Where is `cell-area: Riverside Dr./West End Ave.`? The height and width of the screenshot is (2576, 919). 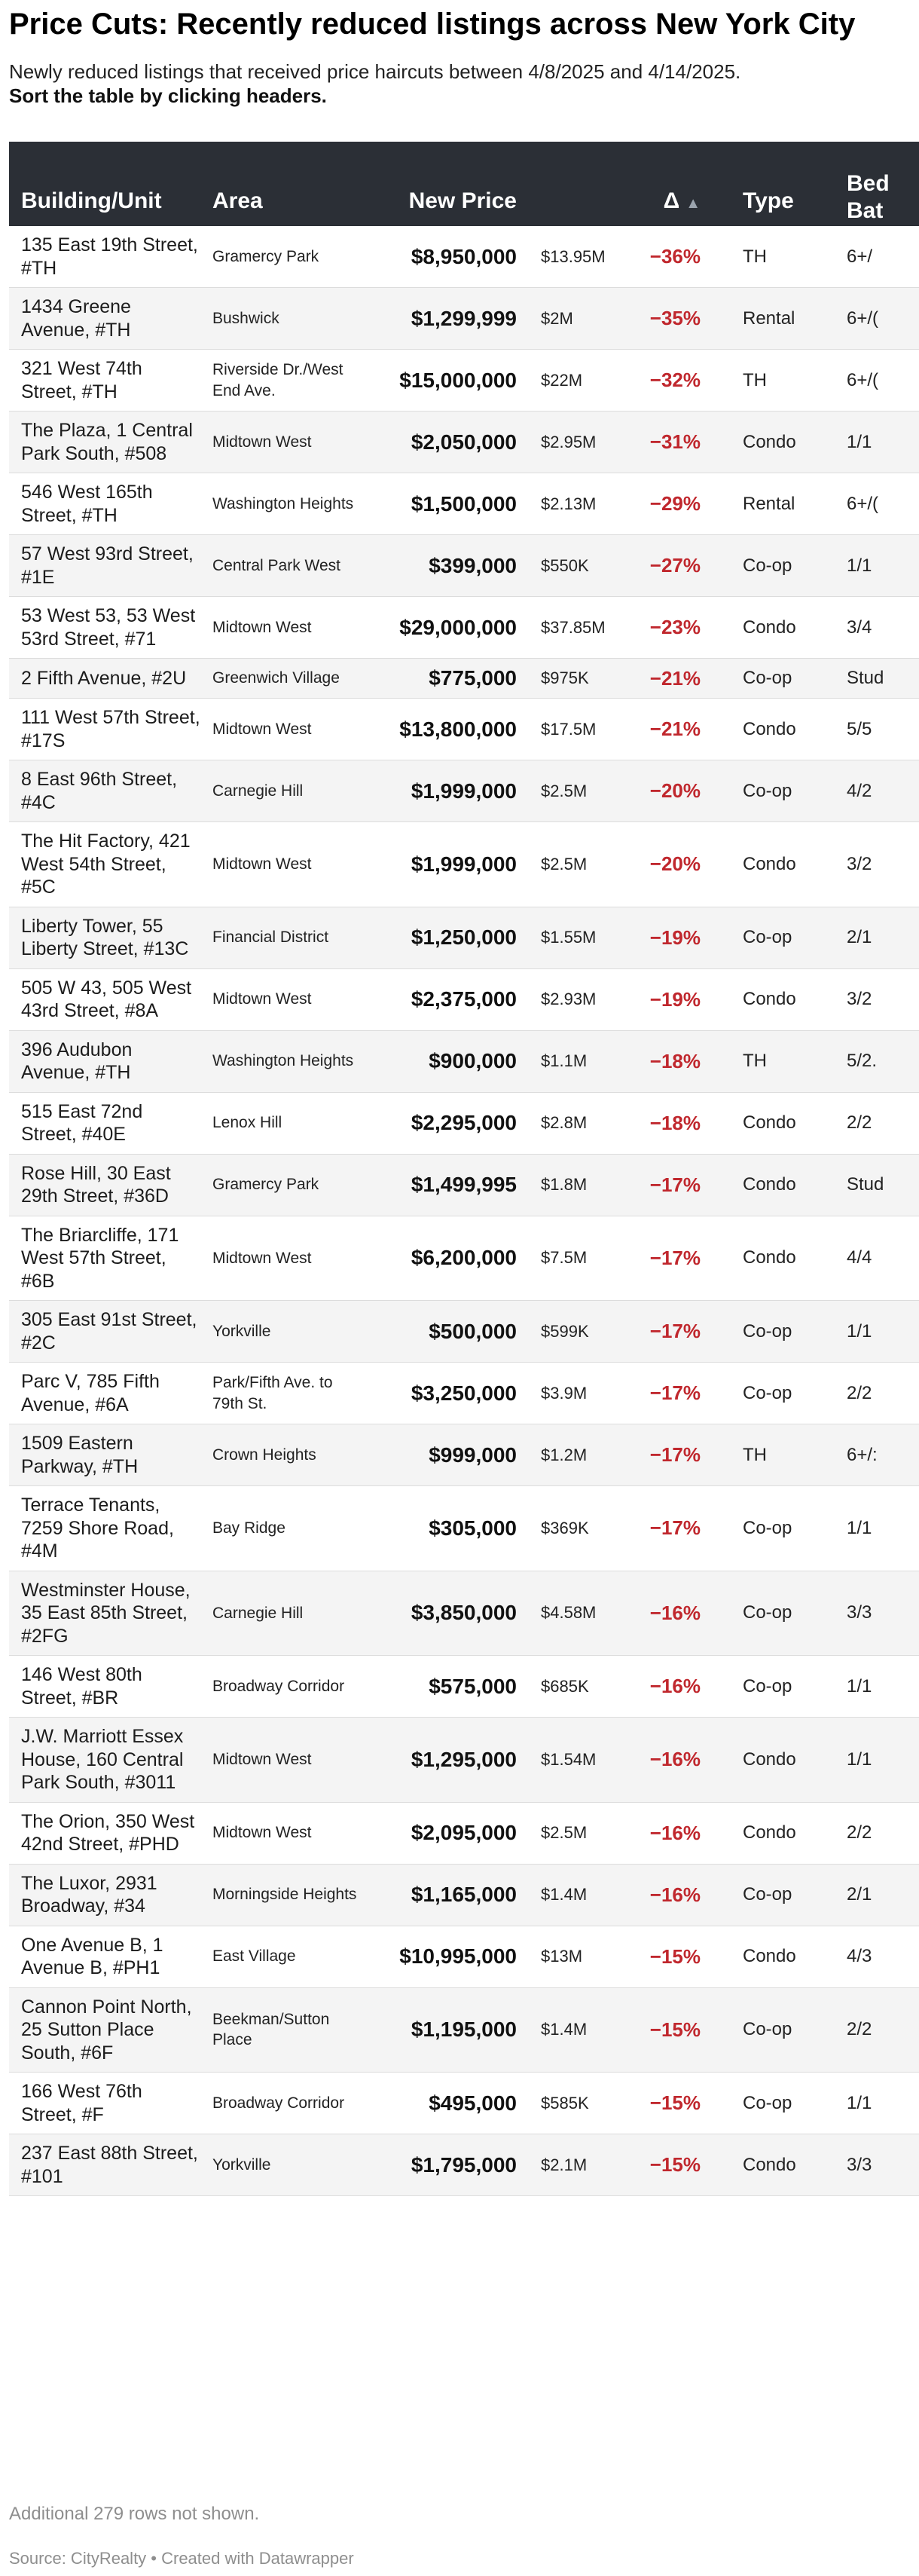
cell-area: Riverside Dr./West End Ave. is located at coordinates (277, 380).